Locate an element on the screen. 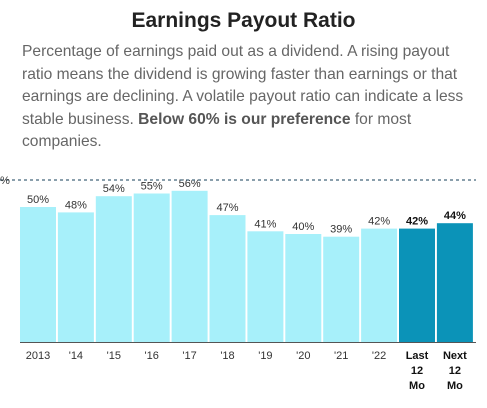  bar-value-label-10: 42% is located at coordinates (417, 222).